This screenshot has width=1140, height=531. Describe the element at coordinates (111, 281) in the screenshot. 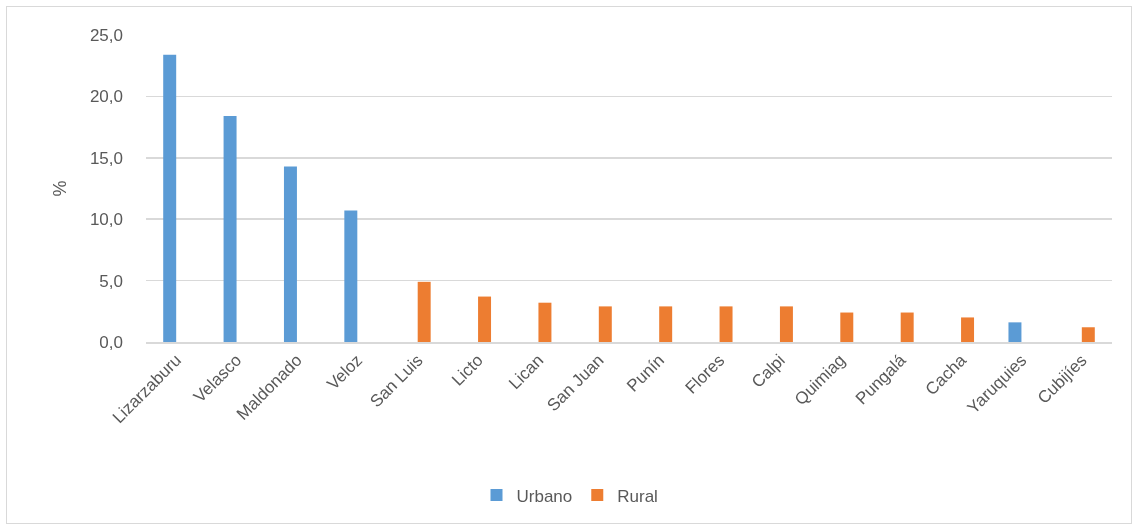

I see `y-tick-label: 5,0` at that location.